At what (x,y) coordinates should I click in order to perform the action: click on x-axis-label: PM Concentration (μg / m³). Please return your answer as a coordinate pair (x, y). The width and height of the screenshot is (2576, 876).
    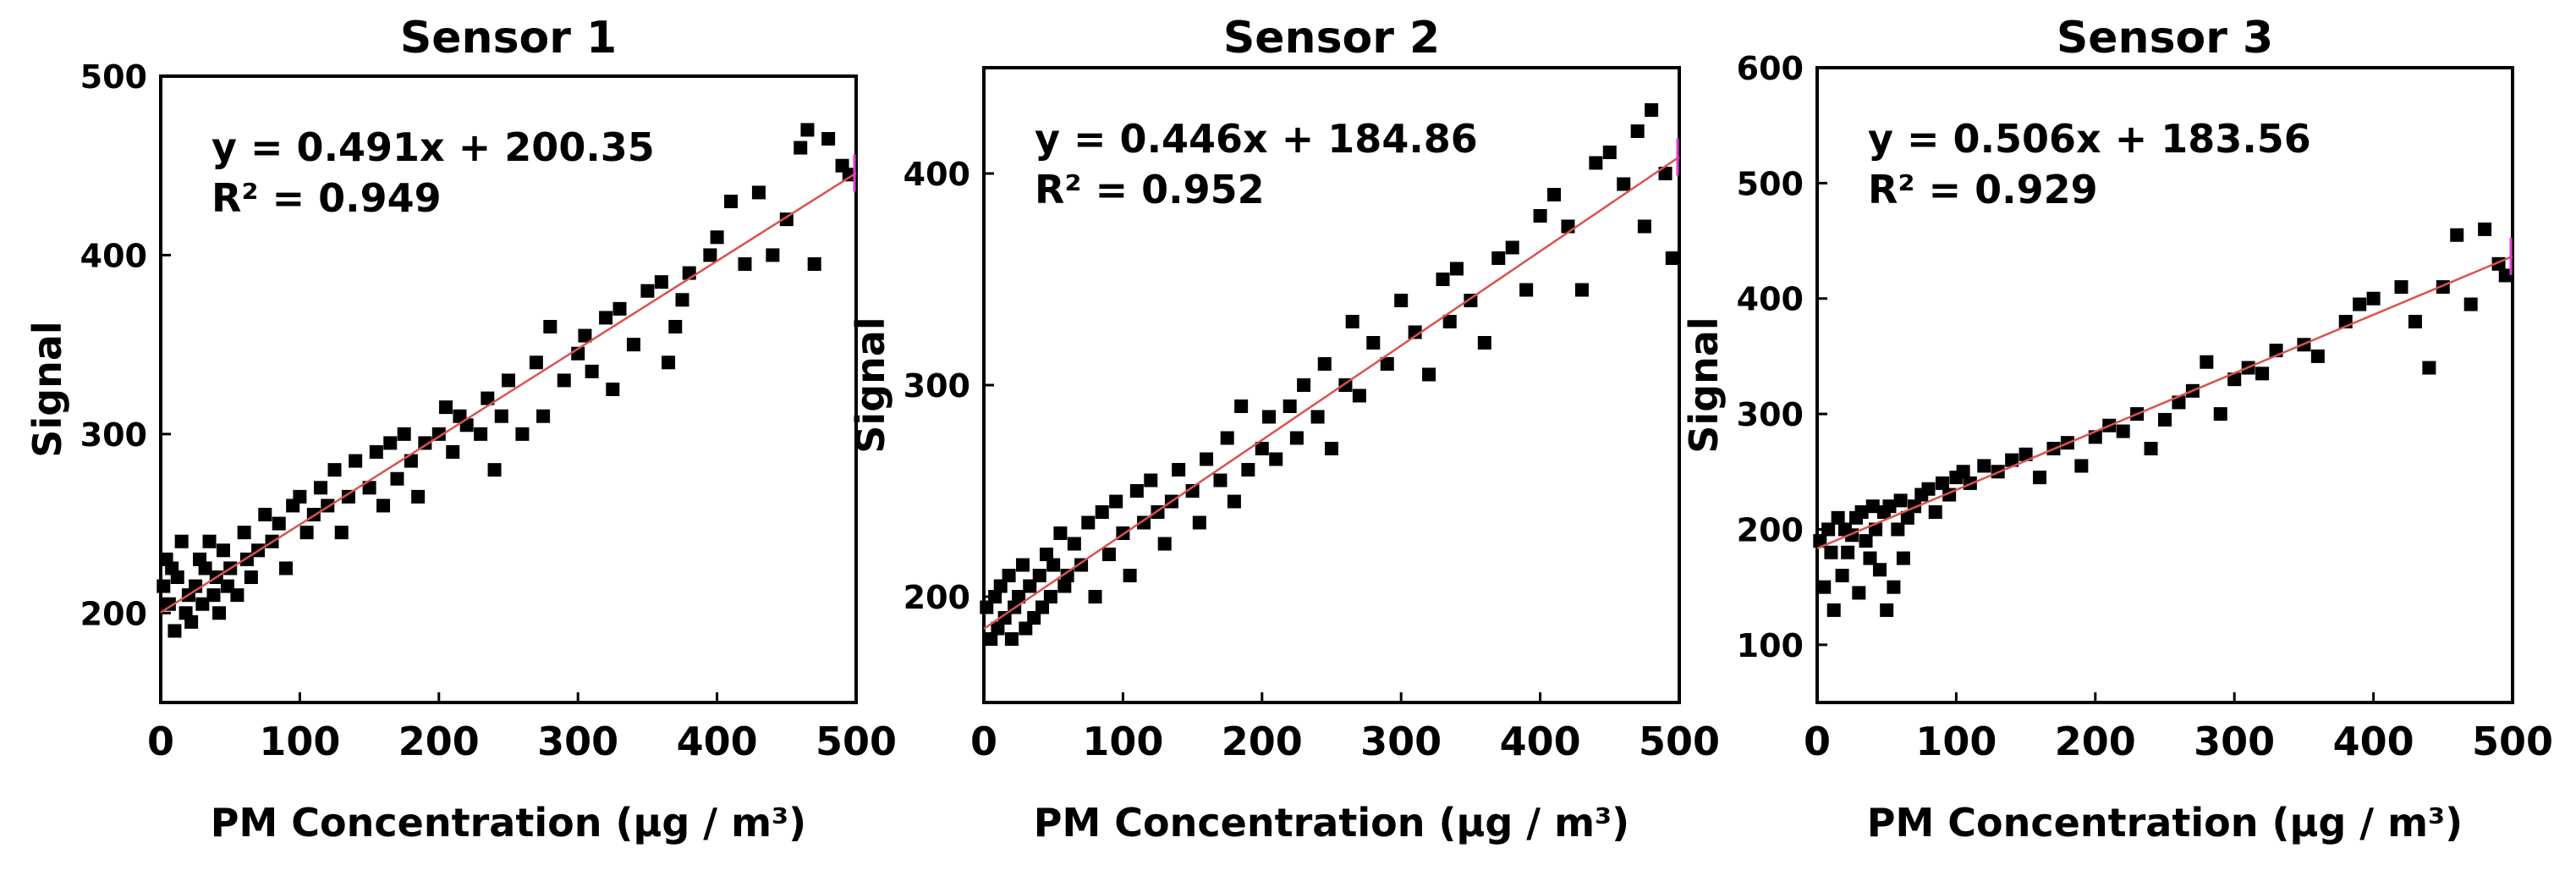
    Looking at the image, I should click on (2165, 823).